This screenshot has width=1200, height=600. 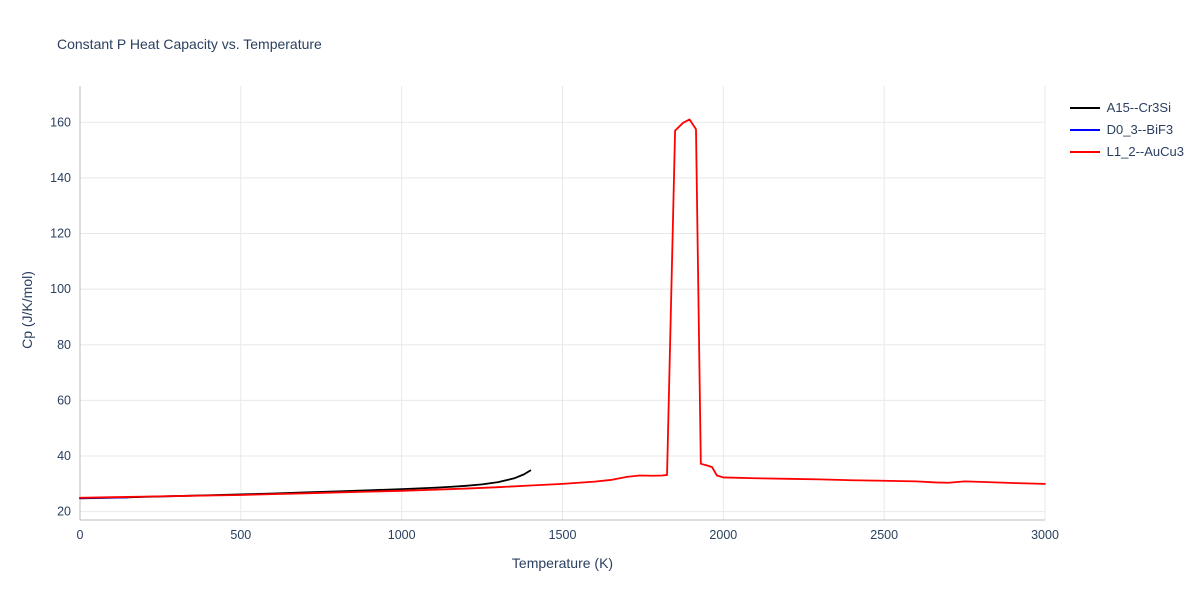 I want to click on x-tick-label: 500, so click(x=240, y=535).